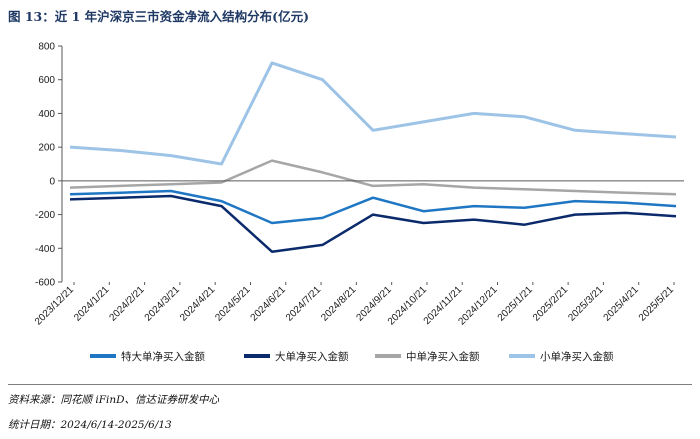 This screenshot has height=439, width=700. What do you see at coordinates (443, 356) in the screenshot?
I see `legend-label-2: 中单净买入金额` at bounding box center [443, 356].